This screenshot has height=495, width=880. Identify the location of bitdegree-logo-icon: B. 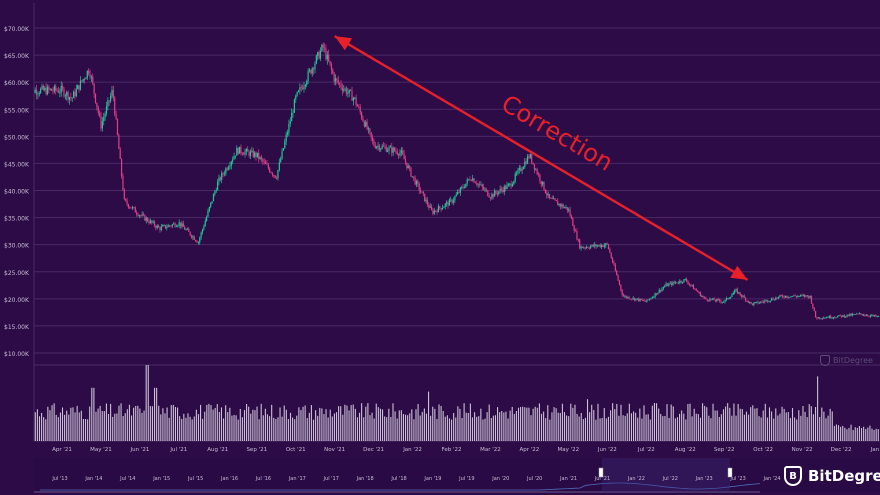
(793, 476).